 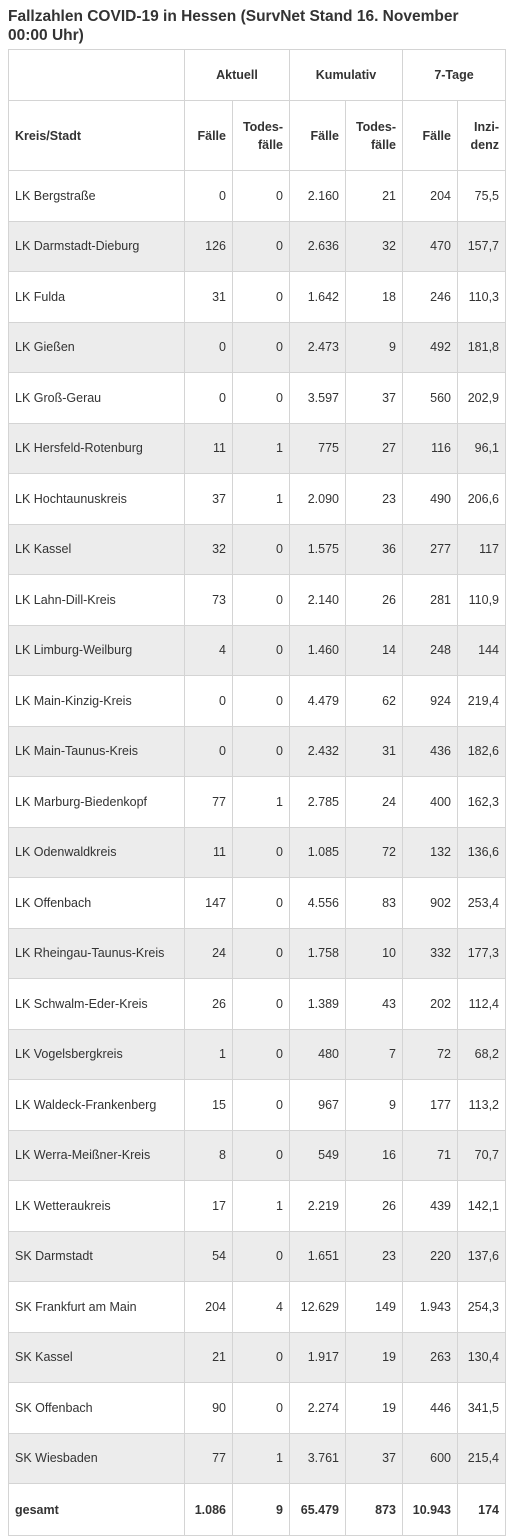 I want to click on cell-kumulativ-todesfaelle: 7, so click(x=374, y=1054).